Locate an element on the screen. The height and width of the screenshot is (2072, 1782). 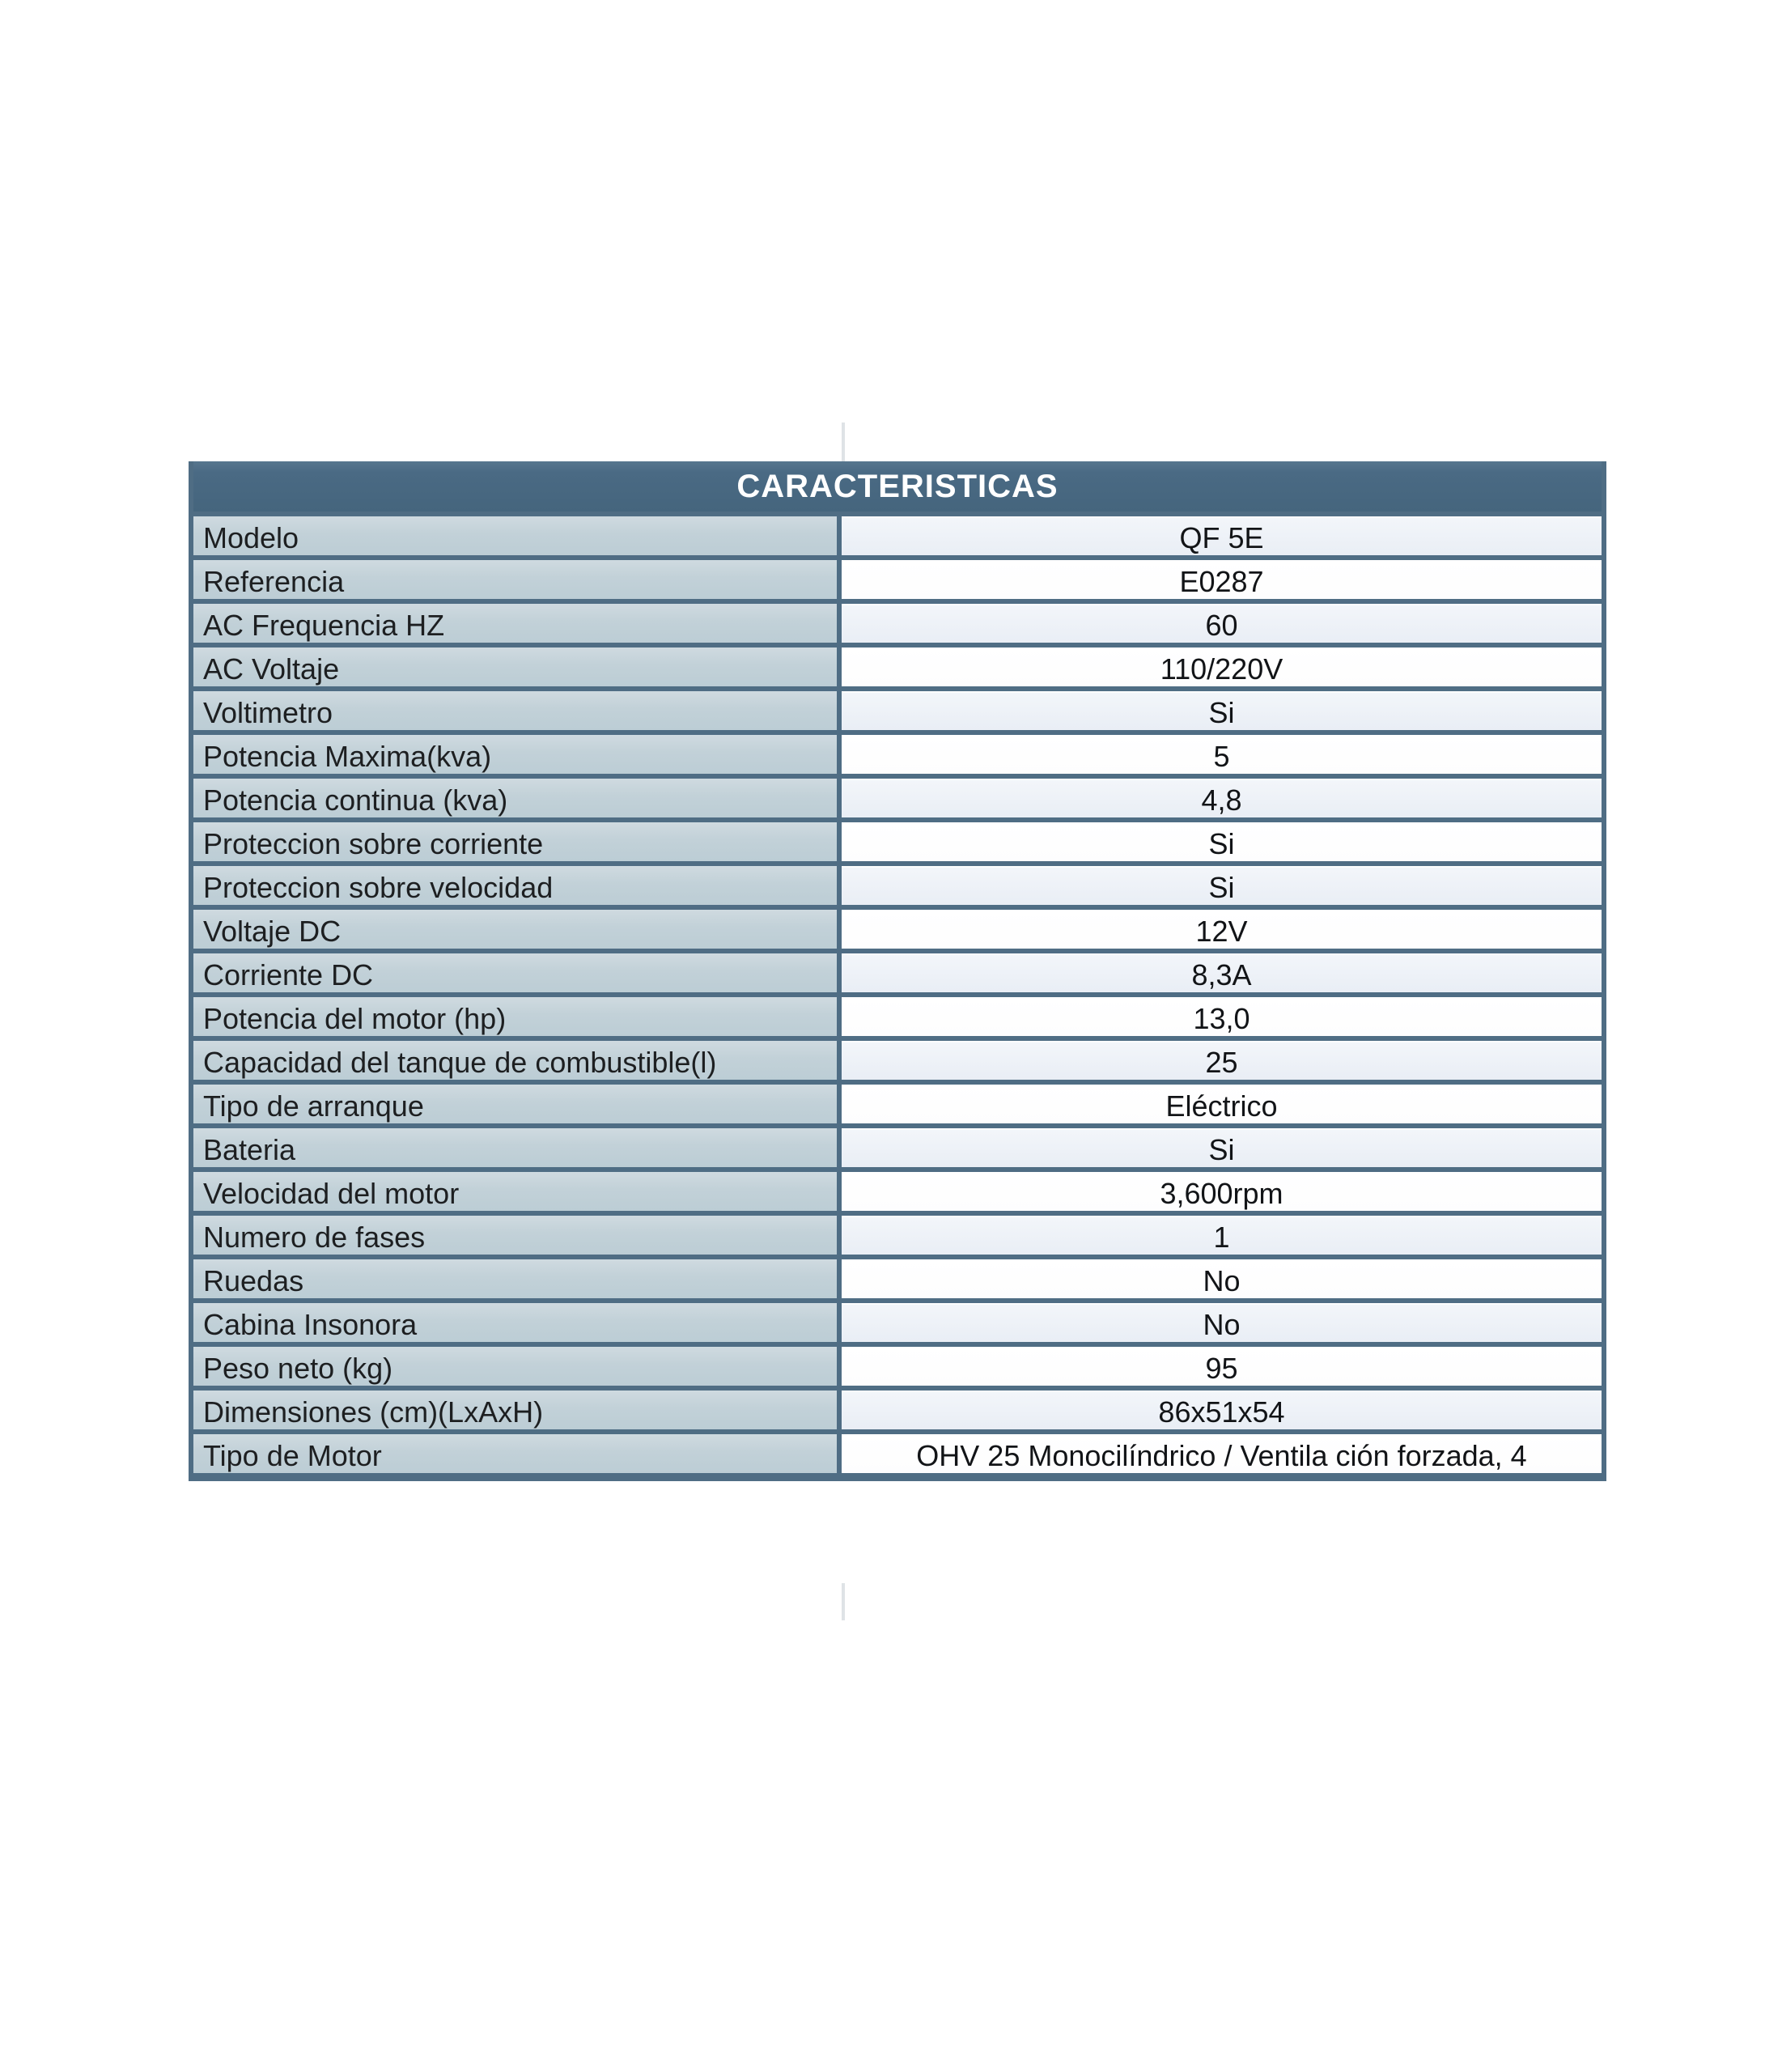
spec-value: 110/220V is located at coordinates (1222, 667).